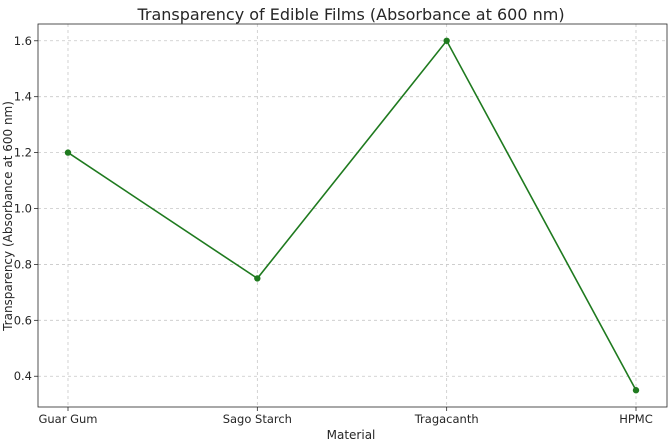 The width and height of the screenshot is (670, 443). I want to click on x-axis-label: Material, so click(351, 435).